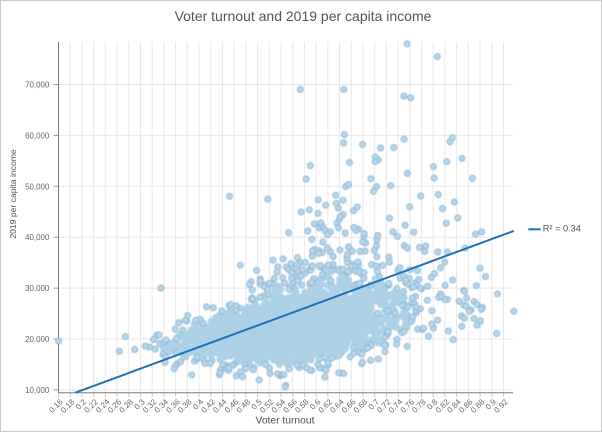 The width and height of the screenshot is (602, 436). I want to click on svg-text: 30,000, so click(37, 288).